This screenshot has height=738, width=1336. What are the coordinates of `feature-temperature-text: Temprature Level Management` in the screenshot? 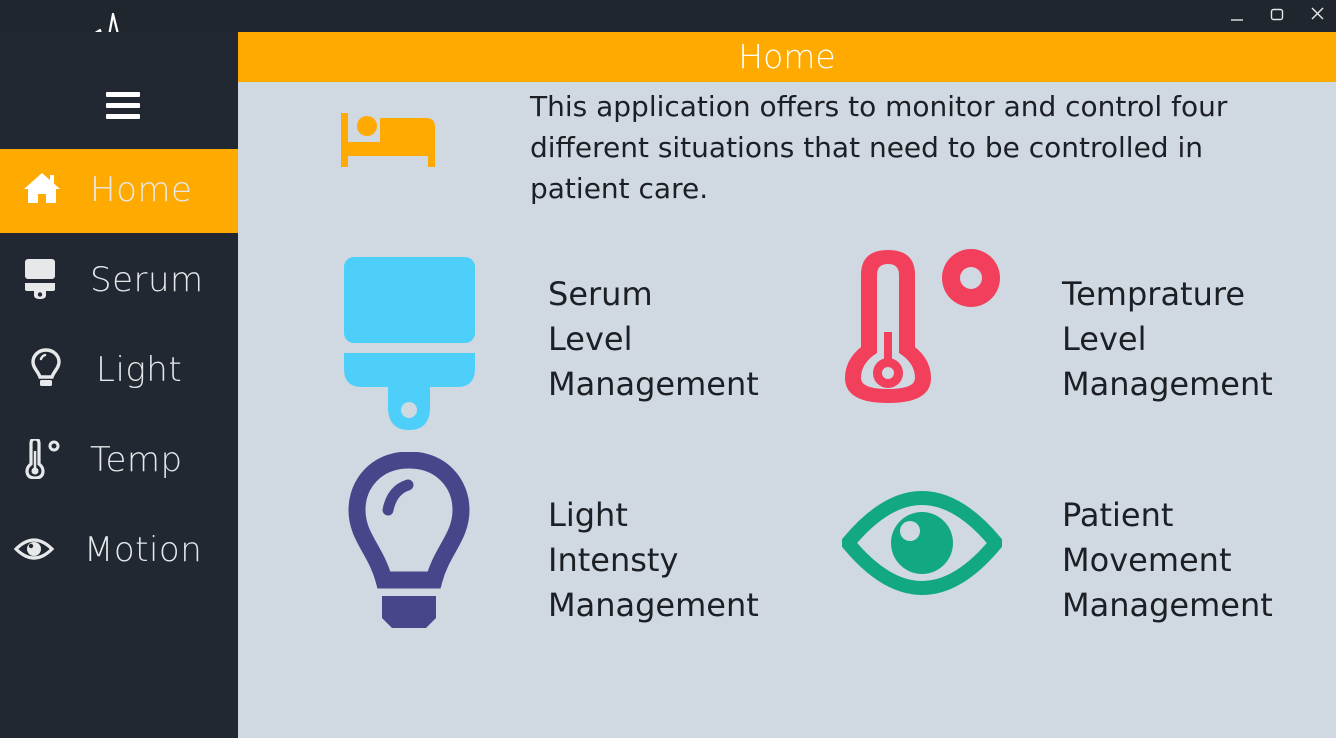 It's located at (1167, 339).